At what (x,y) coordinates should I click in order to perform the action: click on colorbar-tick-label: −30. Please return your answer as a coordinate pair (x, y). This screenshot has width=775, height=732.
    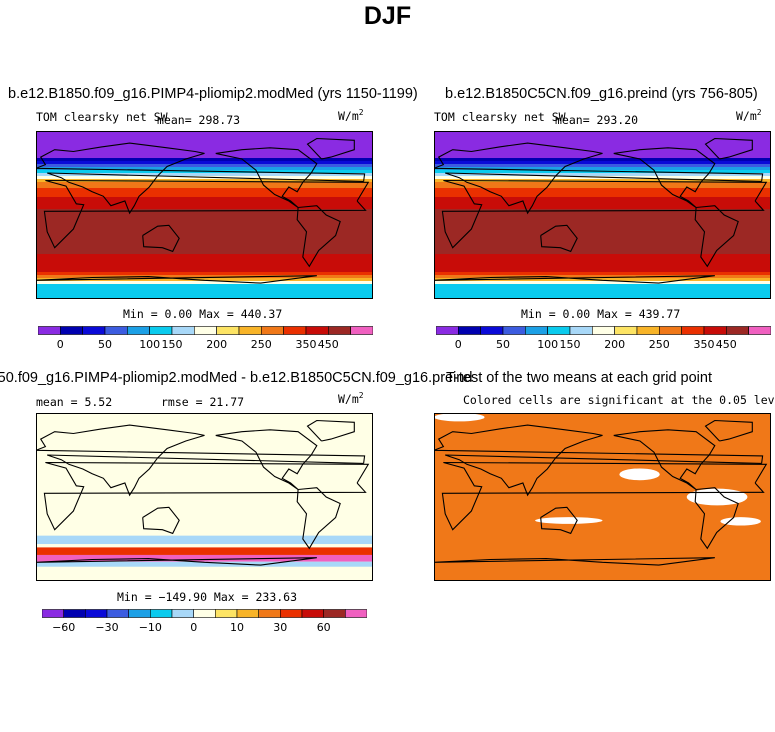
    Looking at the image, I should click on (106, 627).